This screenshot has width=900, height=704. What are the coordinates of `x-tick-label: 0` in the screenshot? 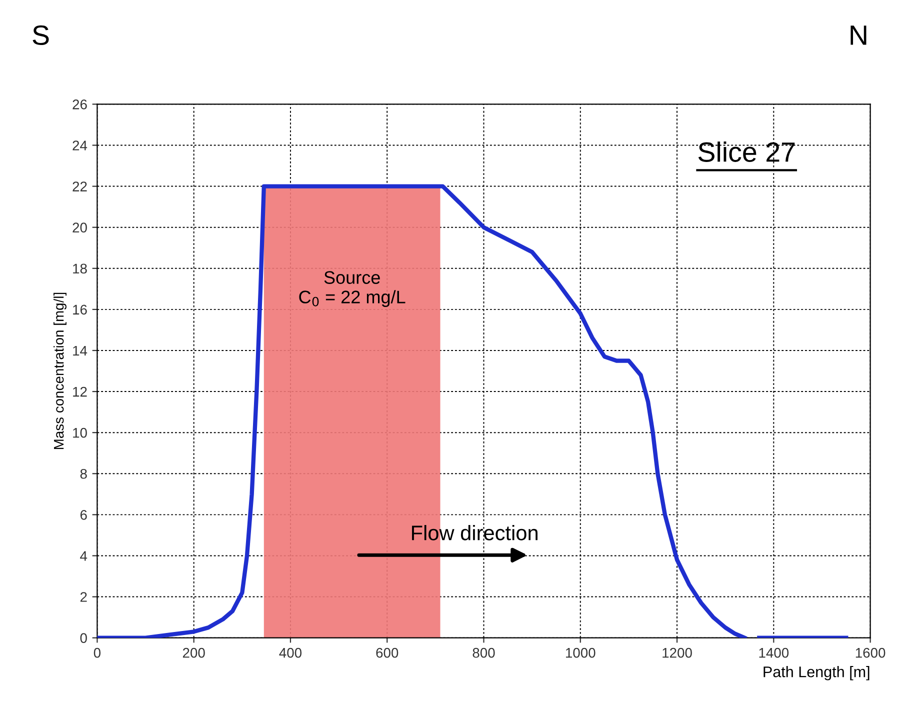 It's located at (97, 653).